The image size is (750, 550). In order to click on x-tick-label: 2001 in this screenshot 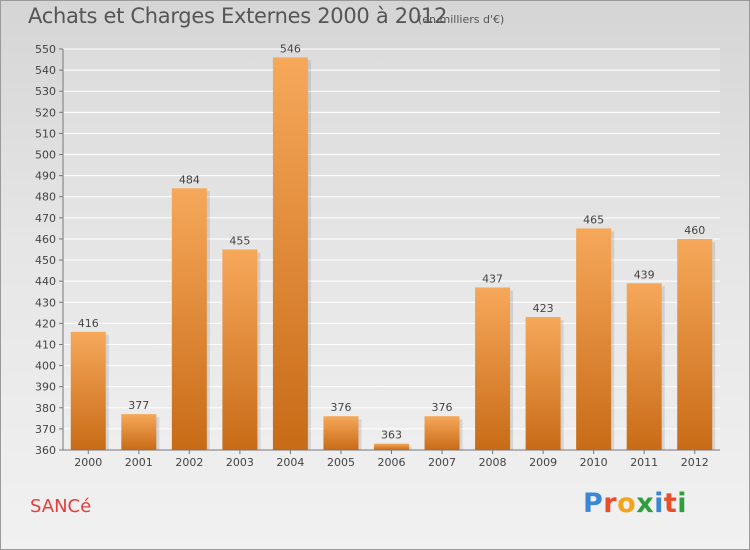, I will do `click(139, 462)`.